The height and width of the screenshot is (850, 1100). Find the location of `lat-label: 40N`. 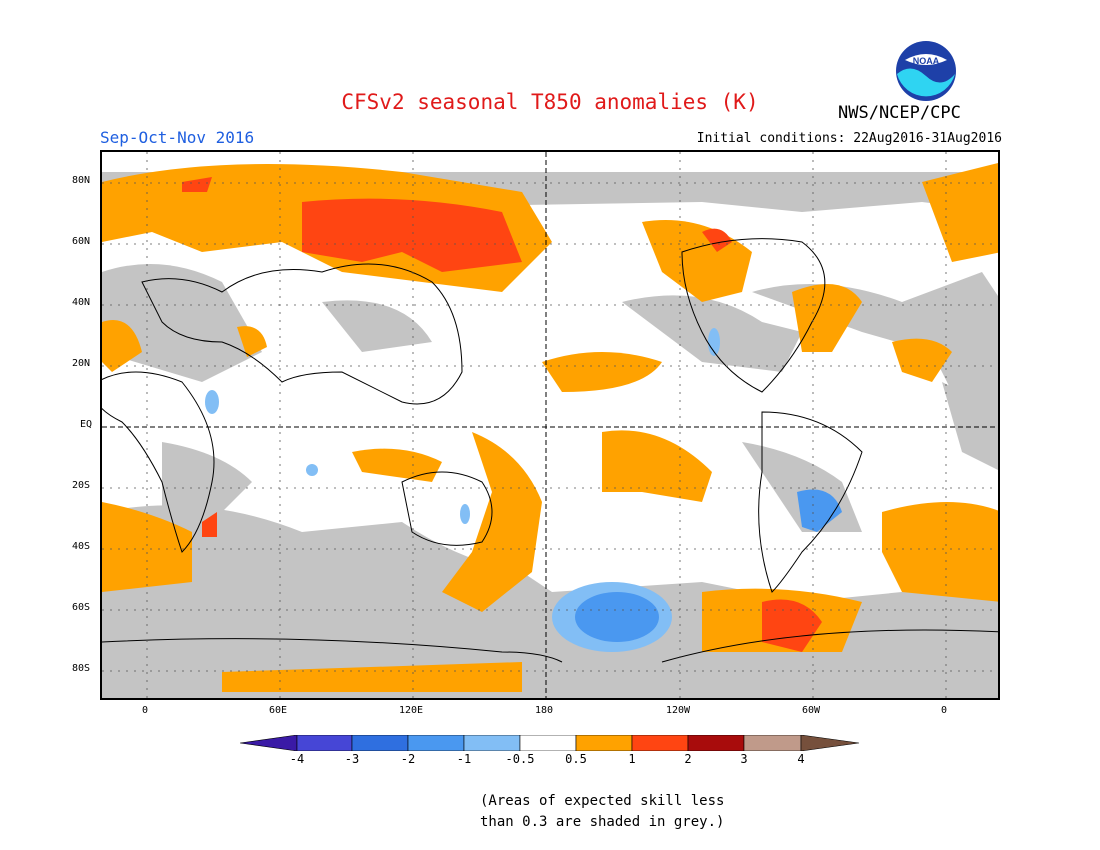

lat-label: 40N is located at coordinates (81, 302).